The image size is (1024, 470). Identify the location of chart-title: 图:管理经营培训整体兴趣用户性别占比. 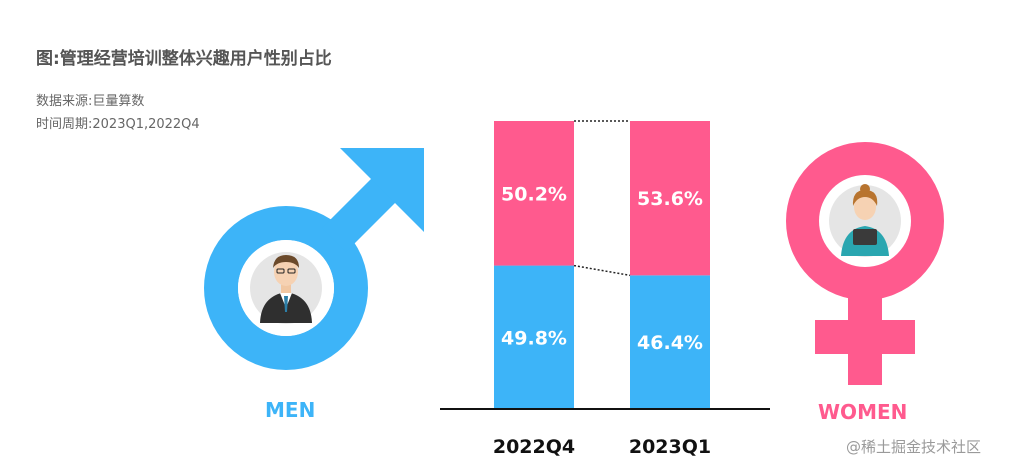
(184, 59).